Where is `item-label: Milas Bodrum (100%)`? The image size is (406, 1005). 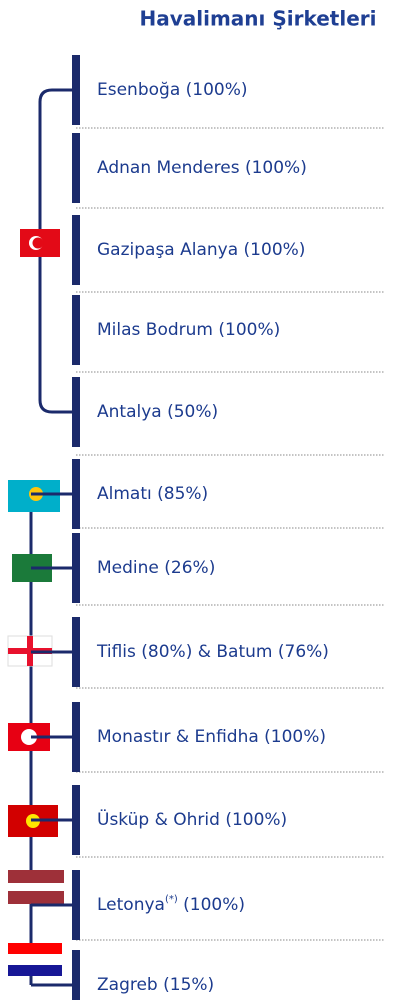 item-label: Milas Bodrum (100%) is located at coordinates (188, 330).